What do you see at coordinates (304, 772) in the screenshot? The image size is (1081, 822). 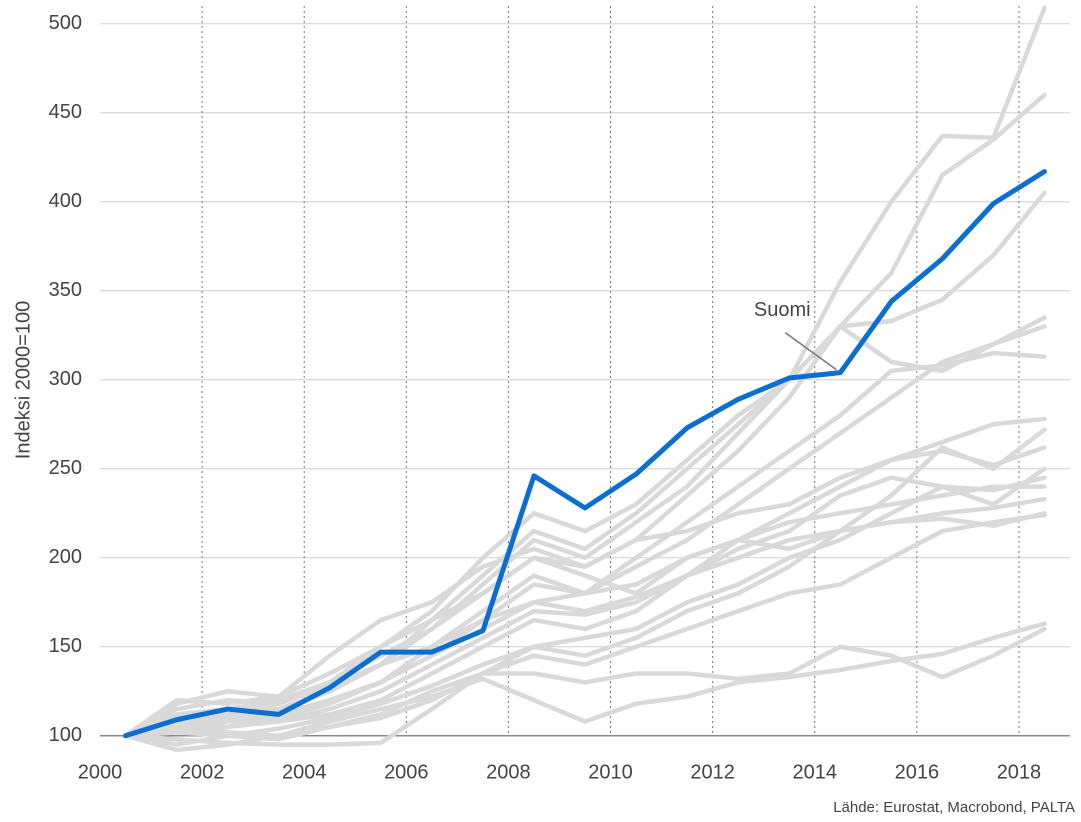 I see `x-tick-label: 2004` at bounding box center [304, 772].